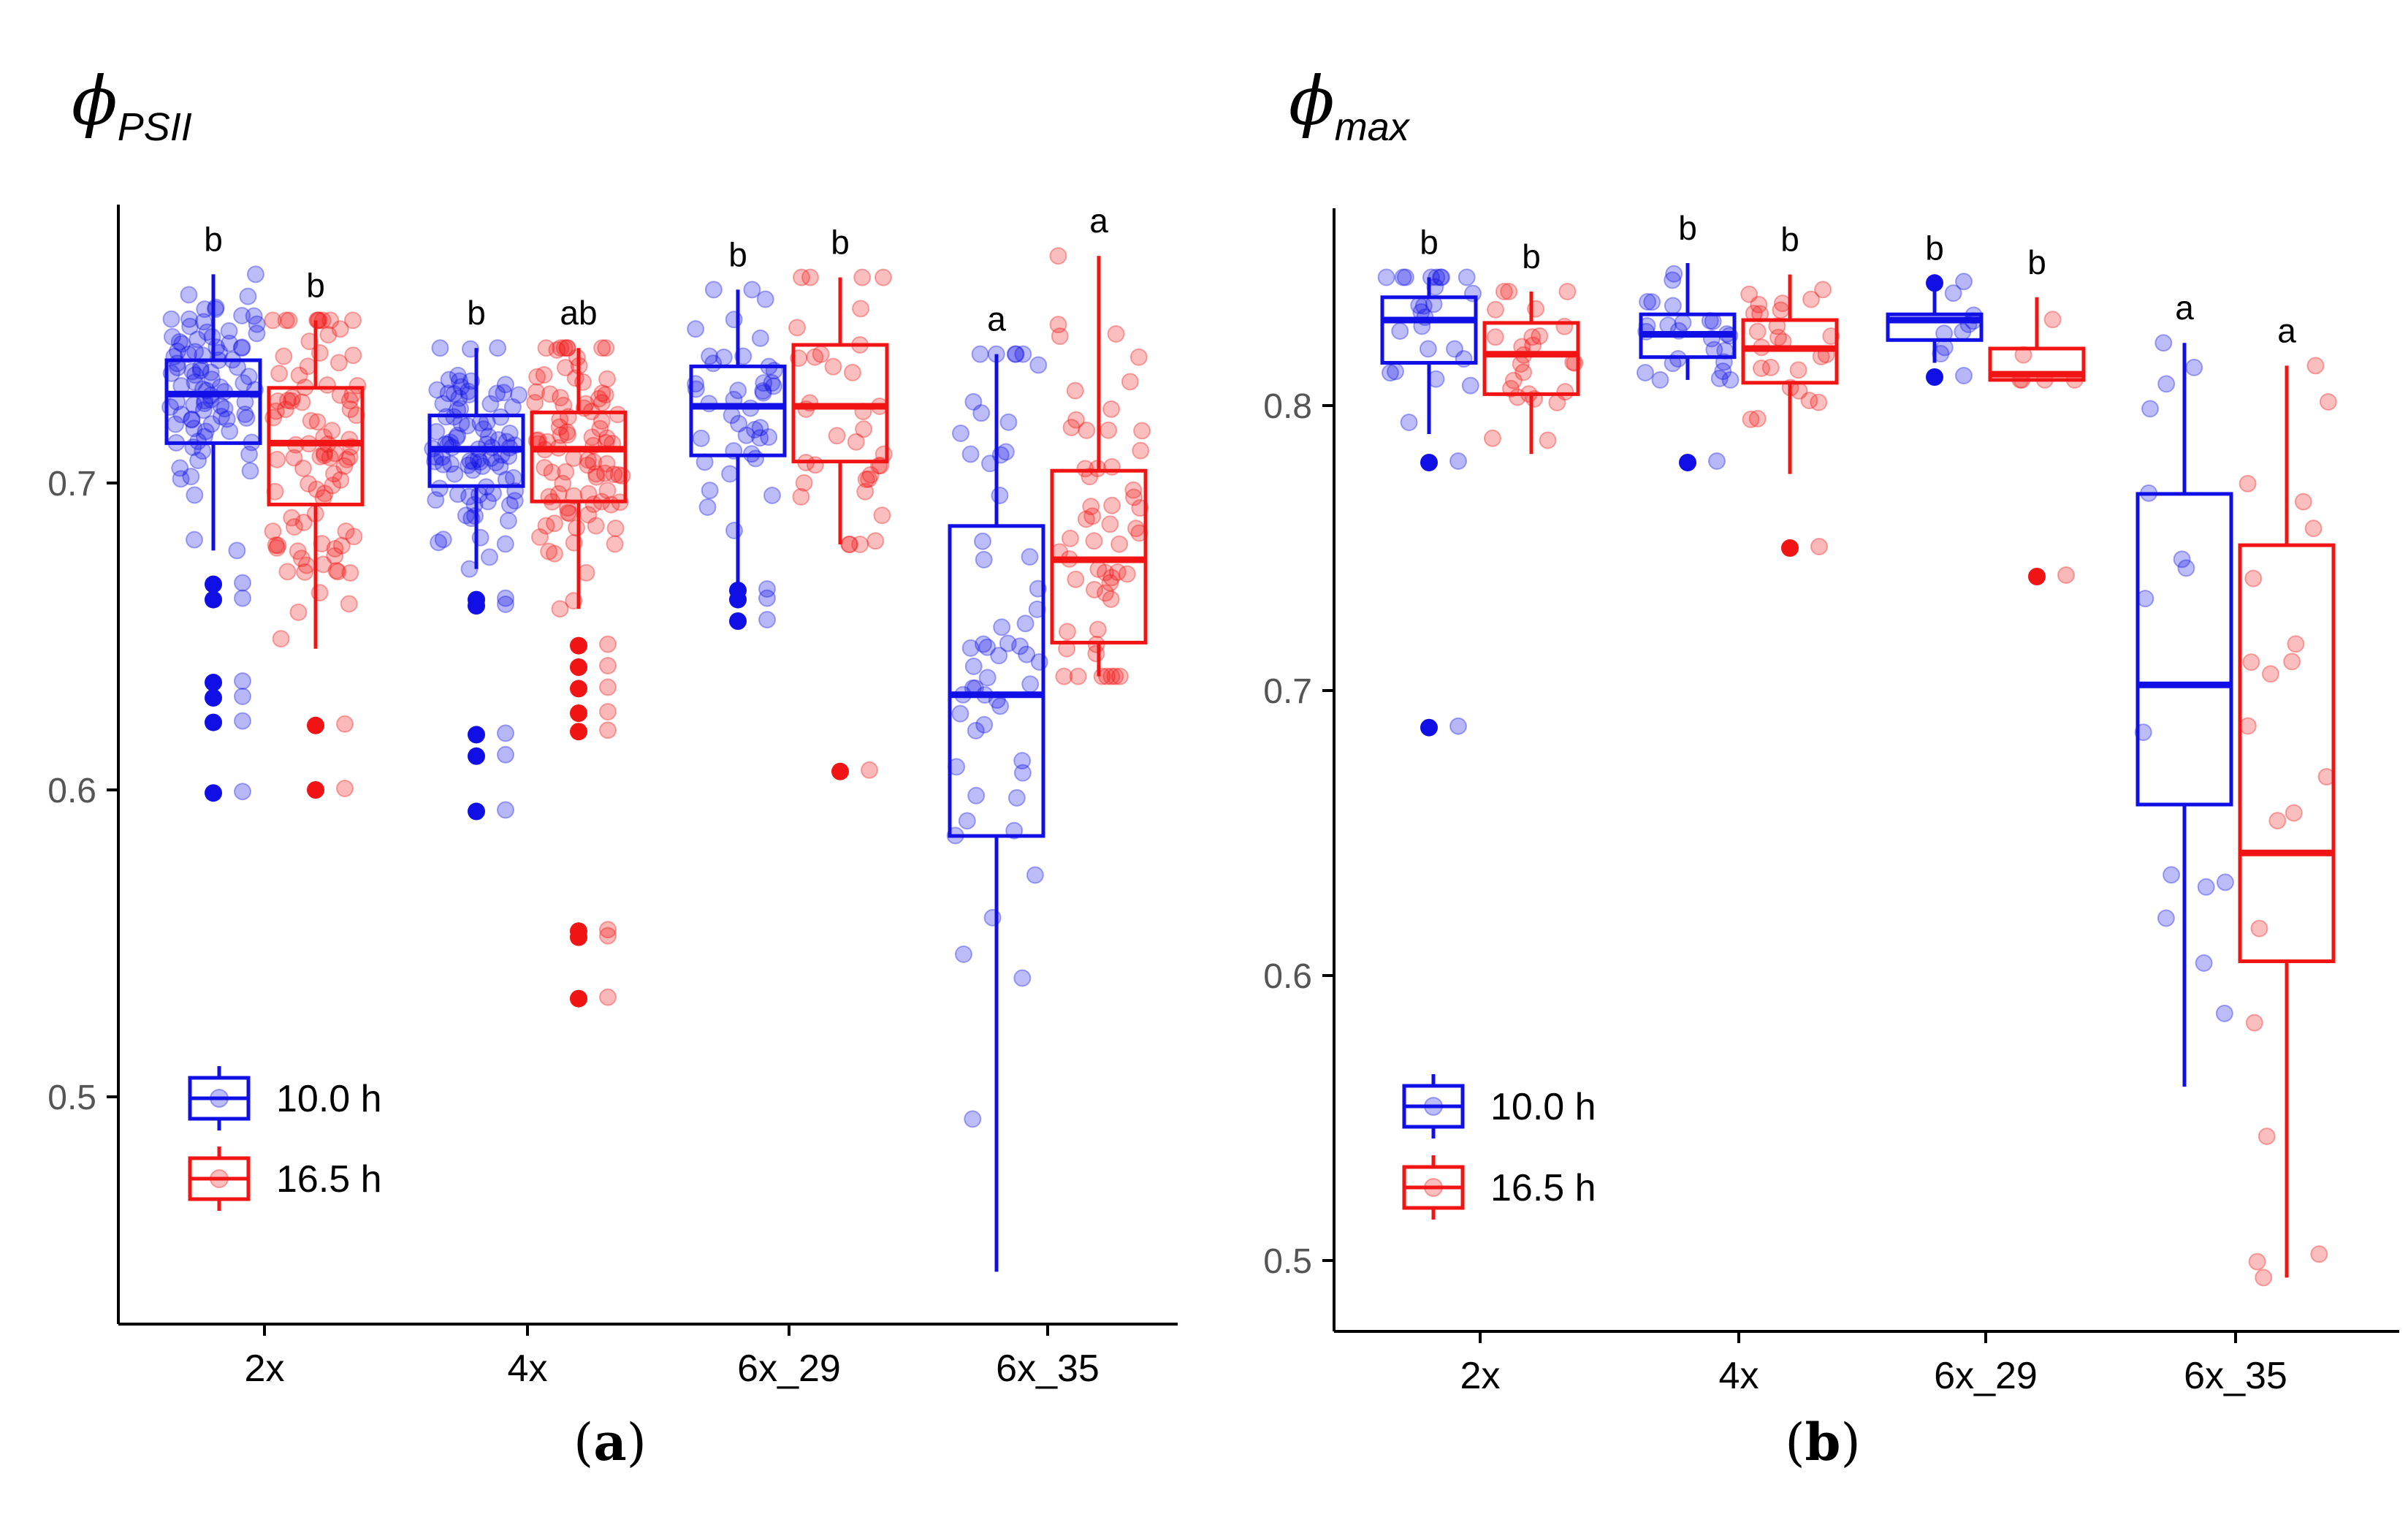 The width and height of the screenshot is (2408, 1517). I want to click on box-4x-16h, so click(1790, 416).